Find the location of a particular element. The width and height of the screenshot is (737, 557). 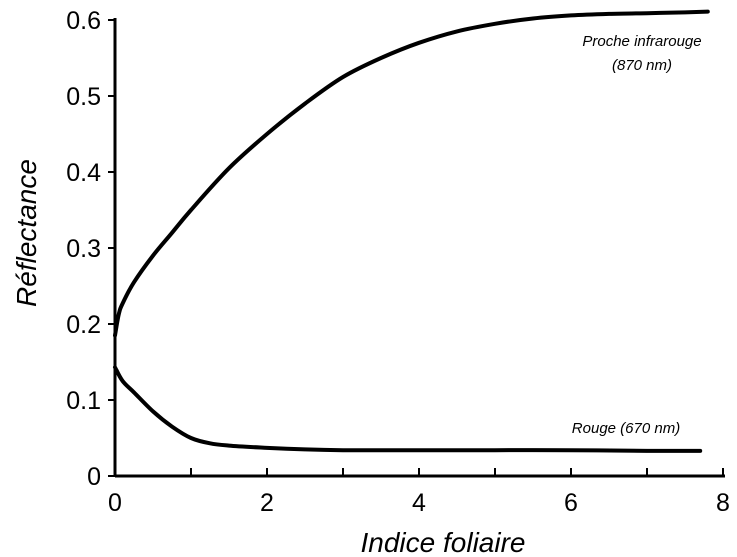

annotation-red: Rouge (670 nm) is located at coordinates (626, 428).